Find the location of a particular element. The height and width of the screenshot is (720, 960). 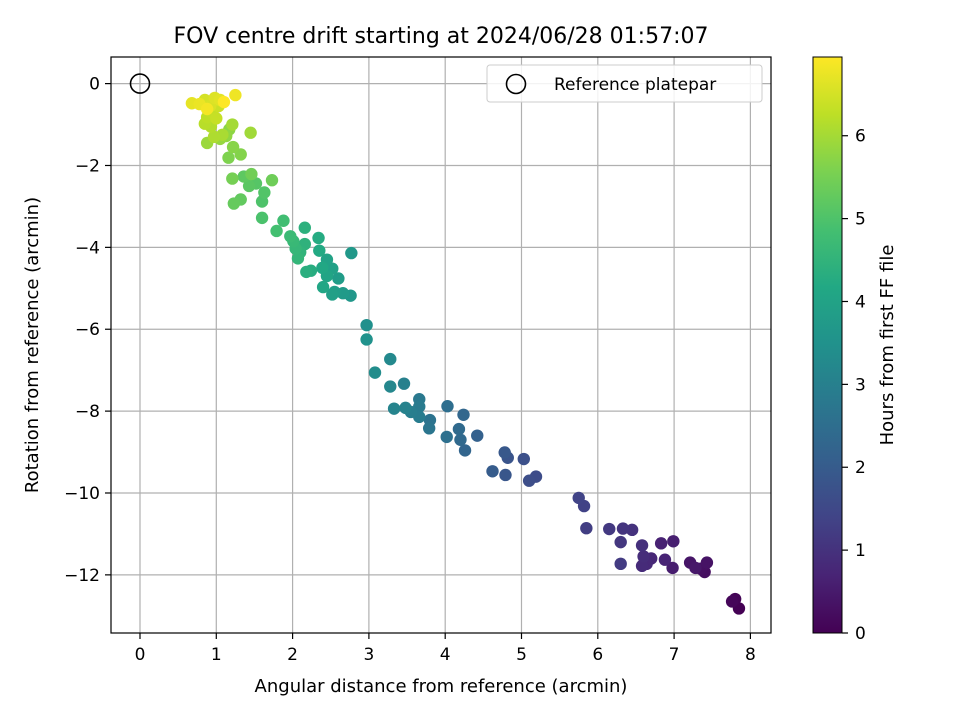

y-tick-label: 0 is located at coordinates (94, 85).